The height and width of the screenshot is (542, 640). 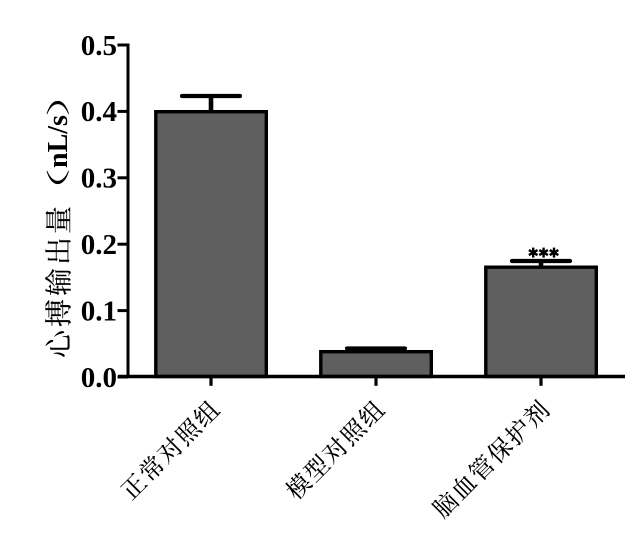 What do you see at coordinates (99, 311) in the screenshot?
I see `svg-text: 0.1` at bounding box center [99, 311].